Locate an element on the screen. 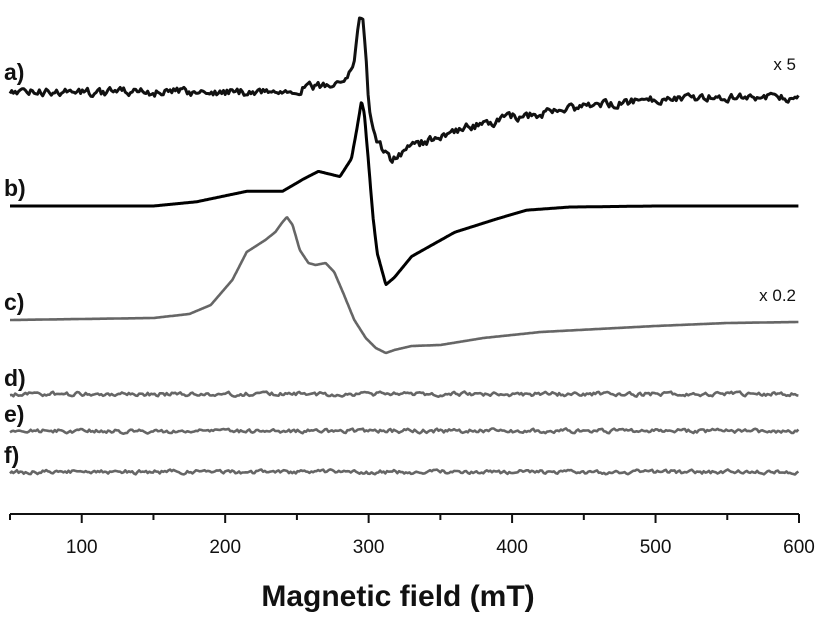 Image resolution: width=824 pixels, height=619 pixels. x-tick-label: 200 is located at coordinates (225, 547).